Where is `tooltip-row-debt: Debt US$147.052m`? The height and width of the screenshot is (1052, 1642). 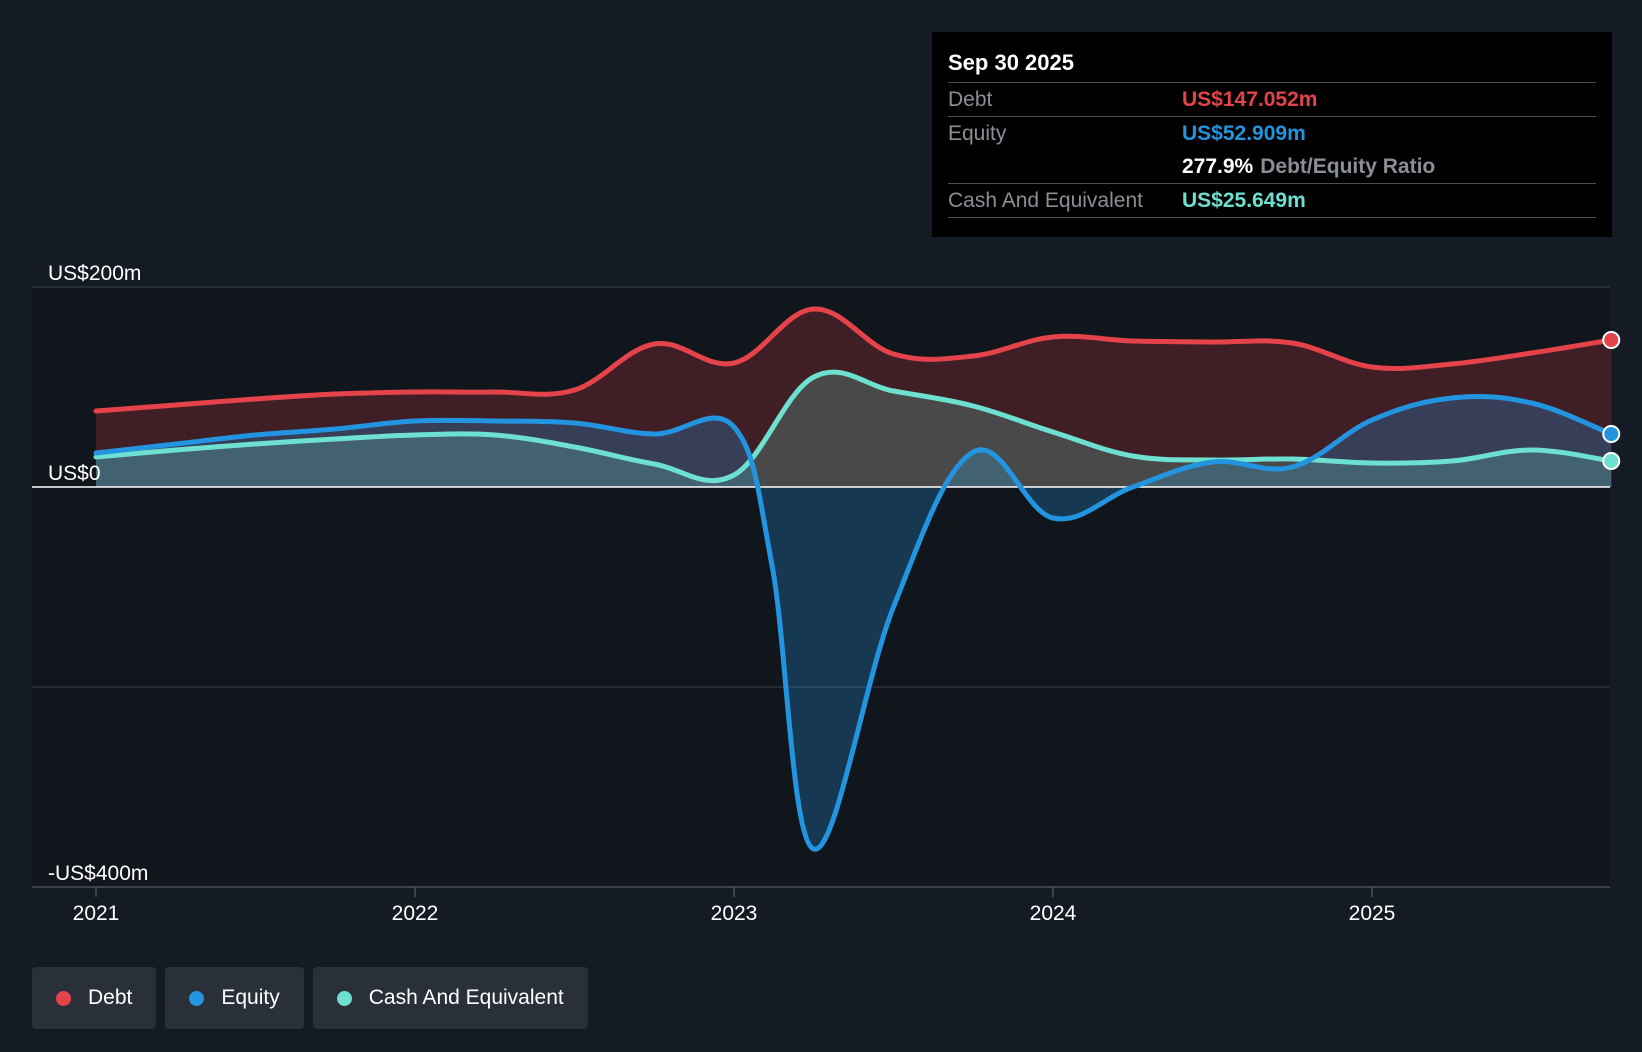
tooltip-row-debt: Debt US$147.052m is located at coordinates (1272, 99).